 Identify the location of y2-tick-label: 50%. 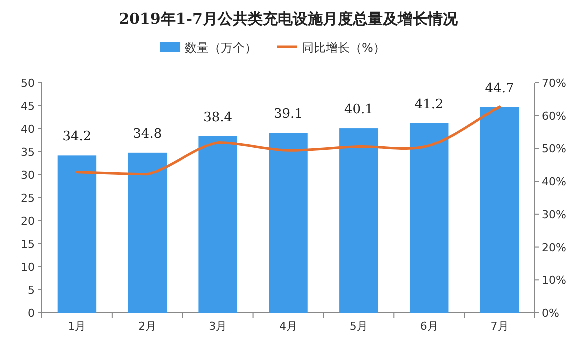
(554, 149).